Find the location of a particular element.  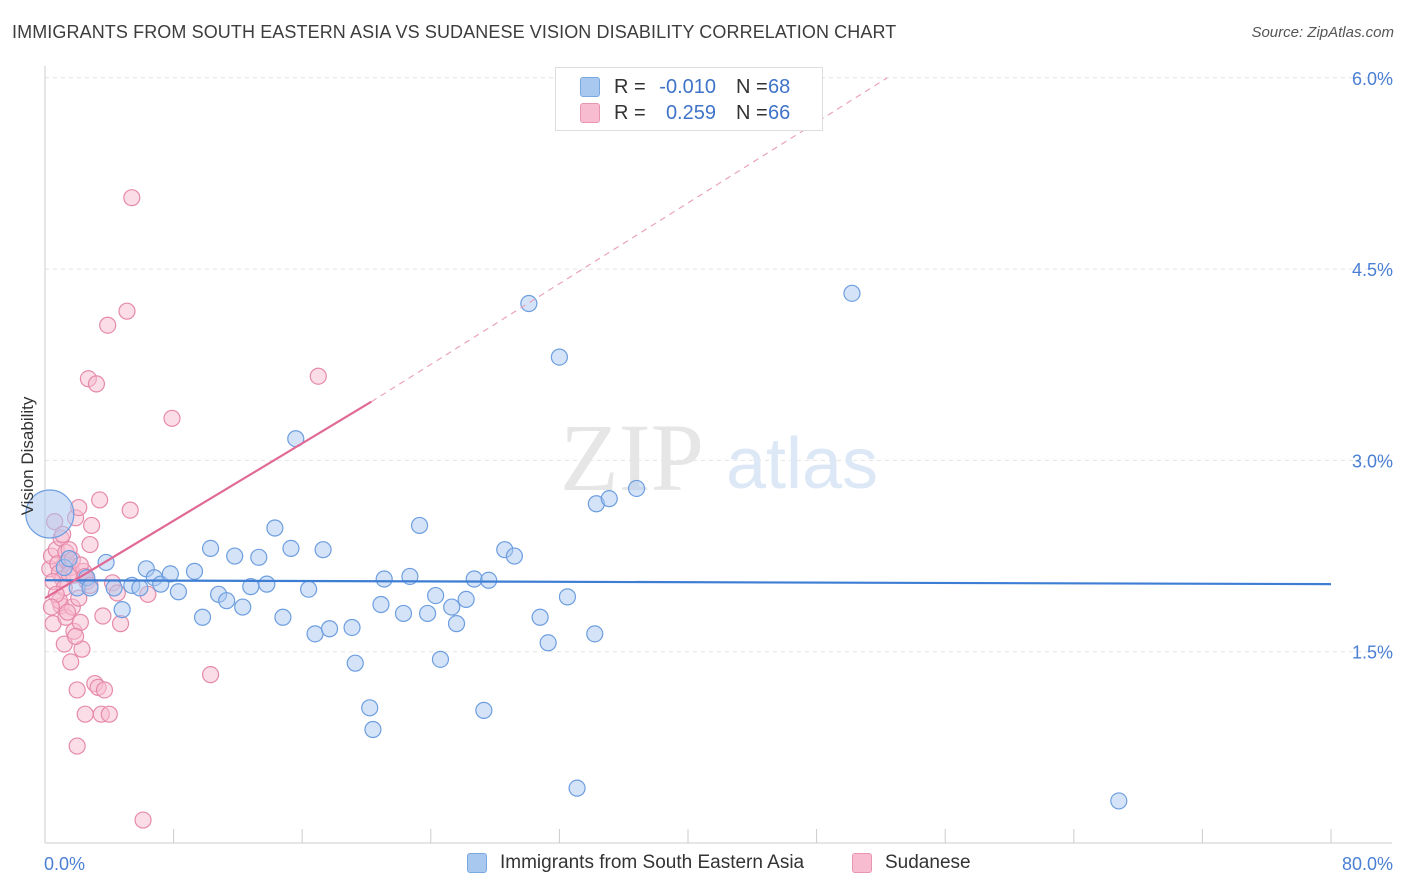

legend-row-sudanese: R = 0.259 N = 66 is located at coordinates (685, 113).